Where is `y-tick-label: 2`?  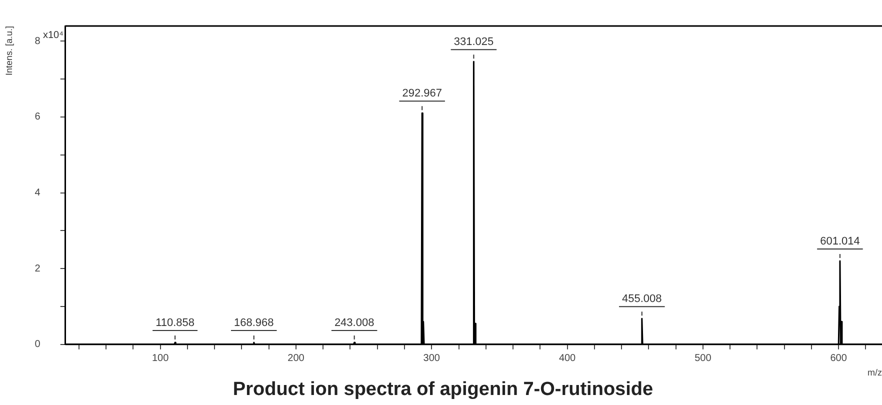
y-tick-label: 2 is located at coordinates (37, 268).